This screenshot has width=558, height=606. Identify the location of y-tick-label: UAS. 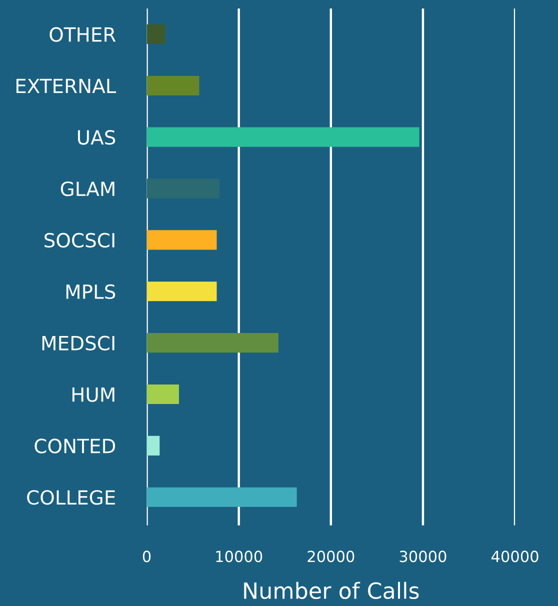
(97, 137).